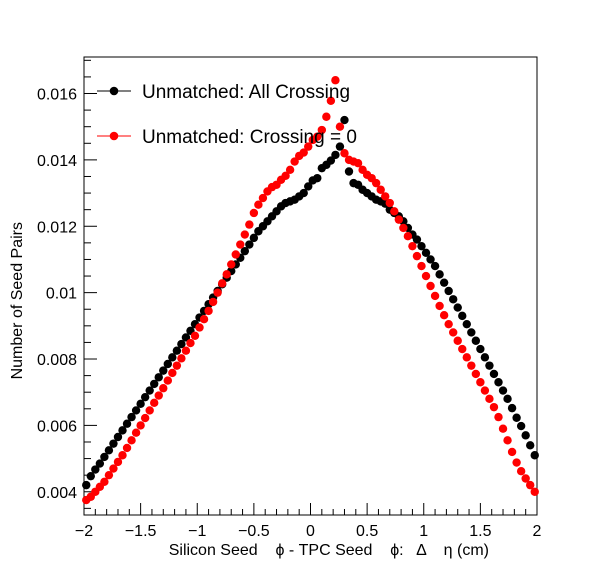  What do you see at coordinates (114, 91) in the screenshot?
I see `legend-marker-all-crossing` at bounding box center [114, 91].